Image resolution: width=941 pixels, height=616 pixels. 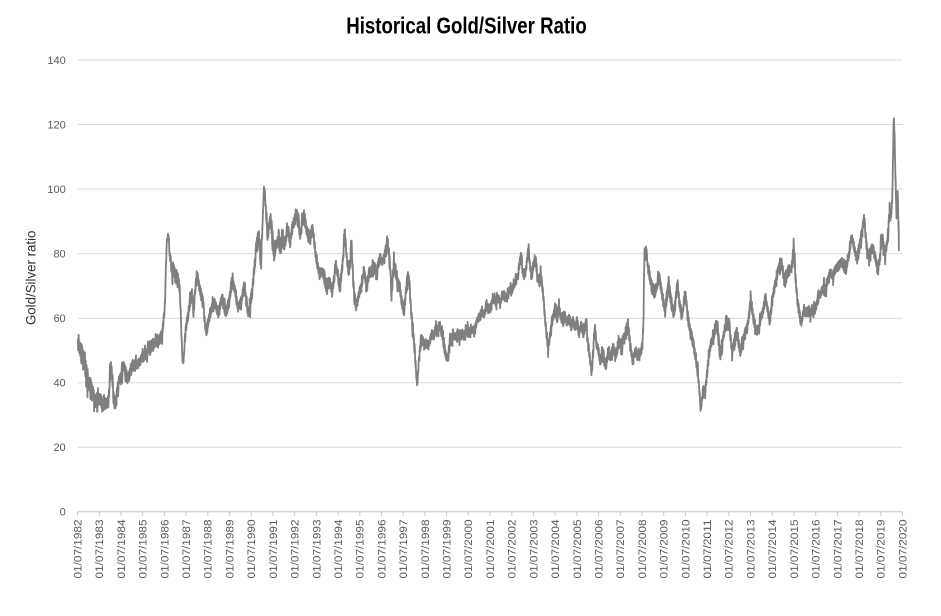 I want to click on svg-text: 01/07/1988, so click(x=209, y=549).